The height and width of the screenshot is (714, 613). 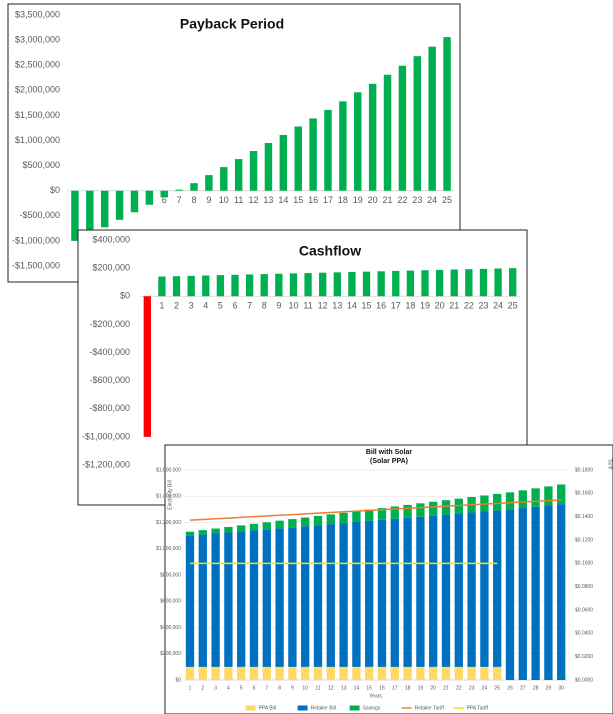 I want to click on y-tick-label: $3,500,000, so click(x=37, y=14).